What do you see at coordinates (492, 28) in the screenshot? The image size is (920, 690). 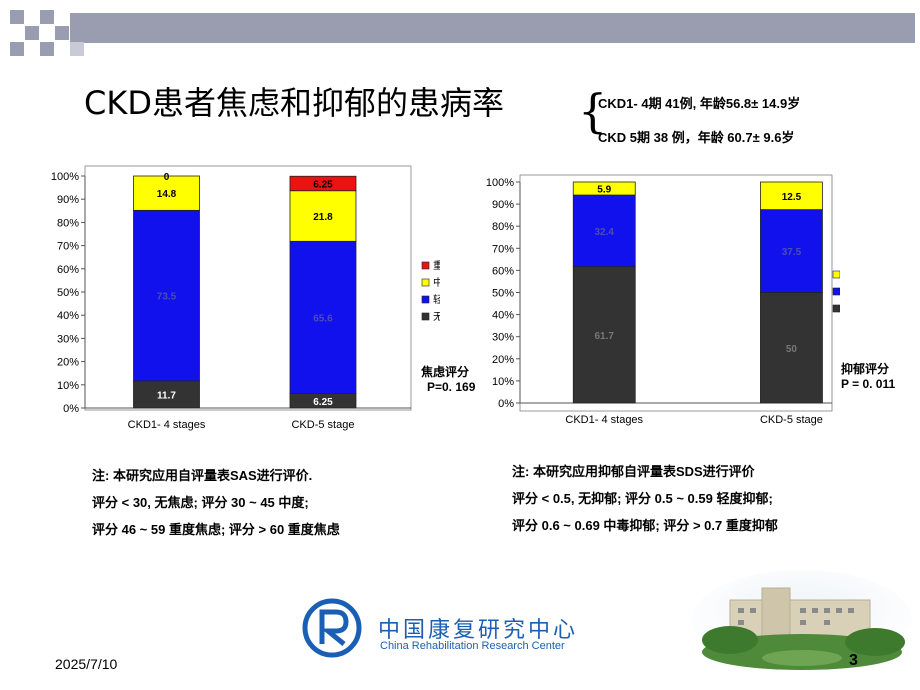 I see `header-band` at bounding box center [492, 28].